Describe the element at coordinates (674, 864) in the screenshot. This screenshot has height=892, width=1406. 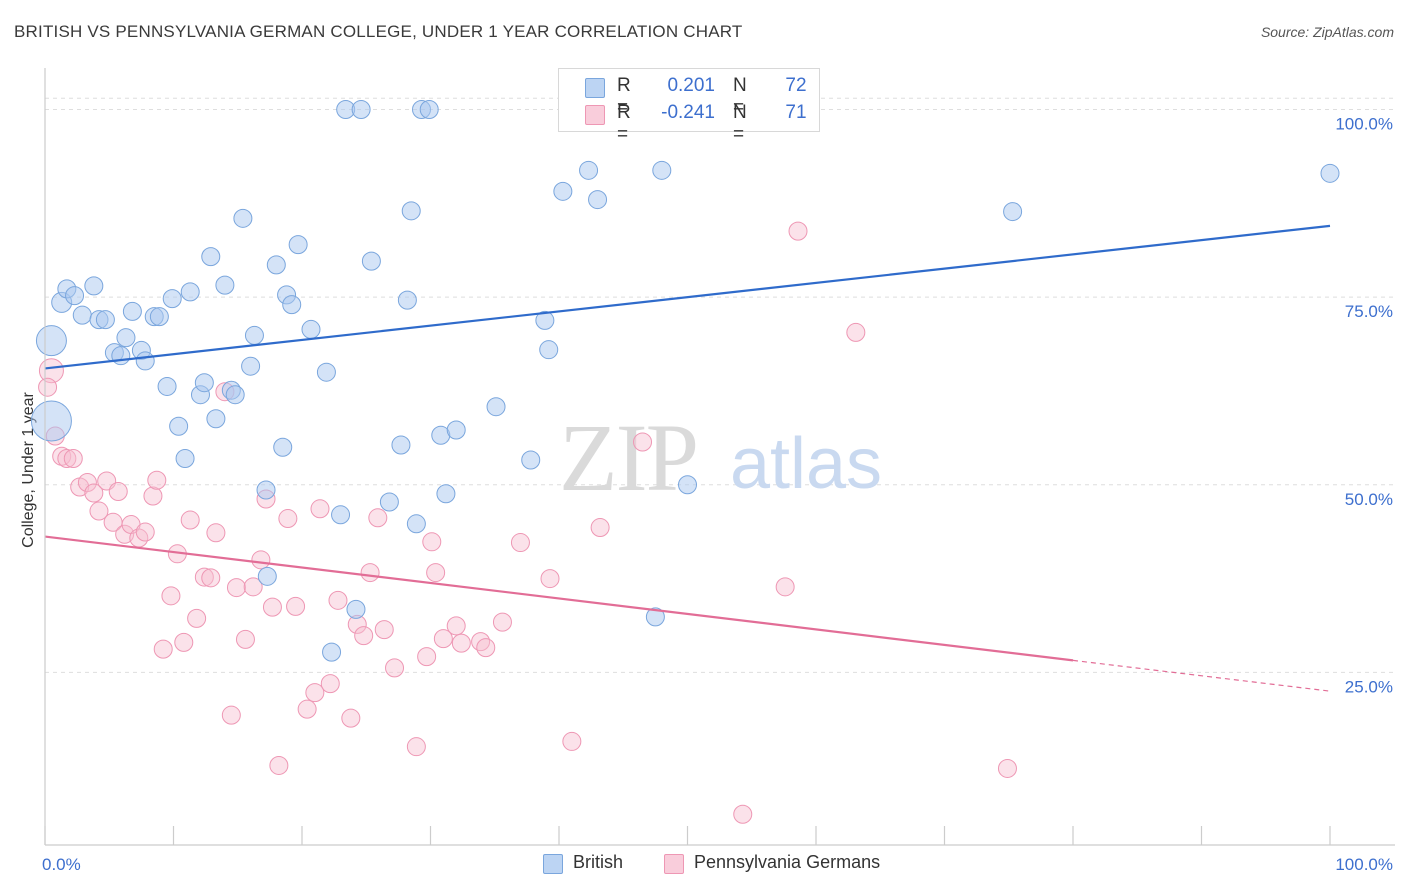
I see `bottom-legend-swatch-penn` at that location.